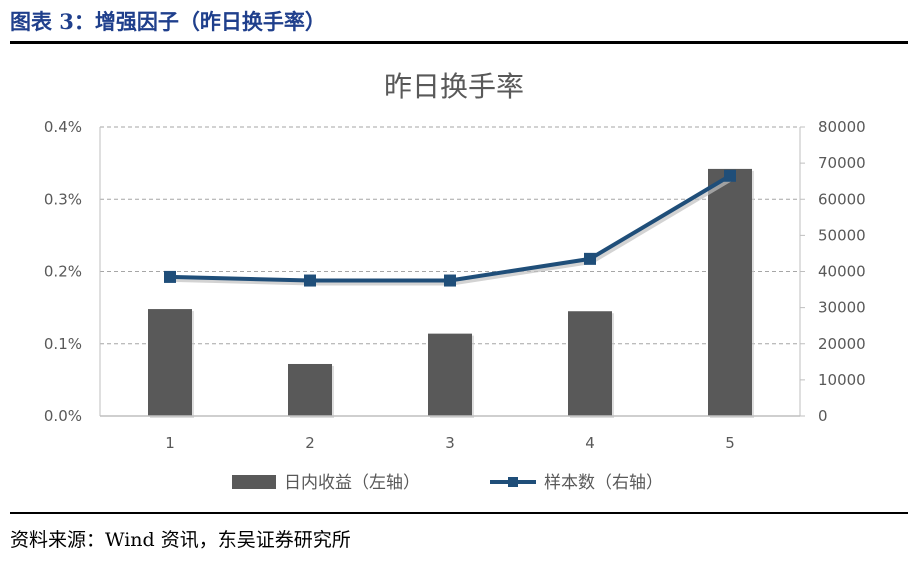 Image resolution: width=922 pixels, height=564 pixels. I want to click on chart-title: 昨日换手率, so click(454, 86).